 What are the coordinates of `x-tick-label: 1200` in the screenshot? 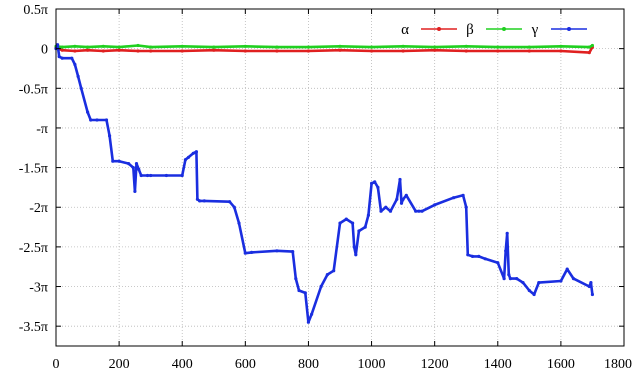 It's located at (435, 364).